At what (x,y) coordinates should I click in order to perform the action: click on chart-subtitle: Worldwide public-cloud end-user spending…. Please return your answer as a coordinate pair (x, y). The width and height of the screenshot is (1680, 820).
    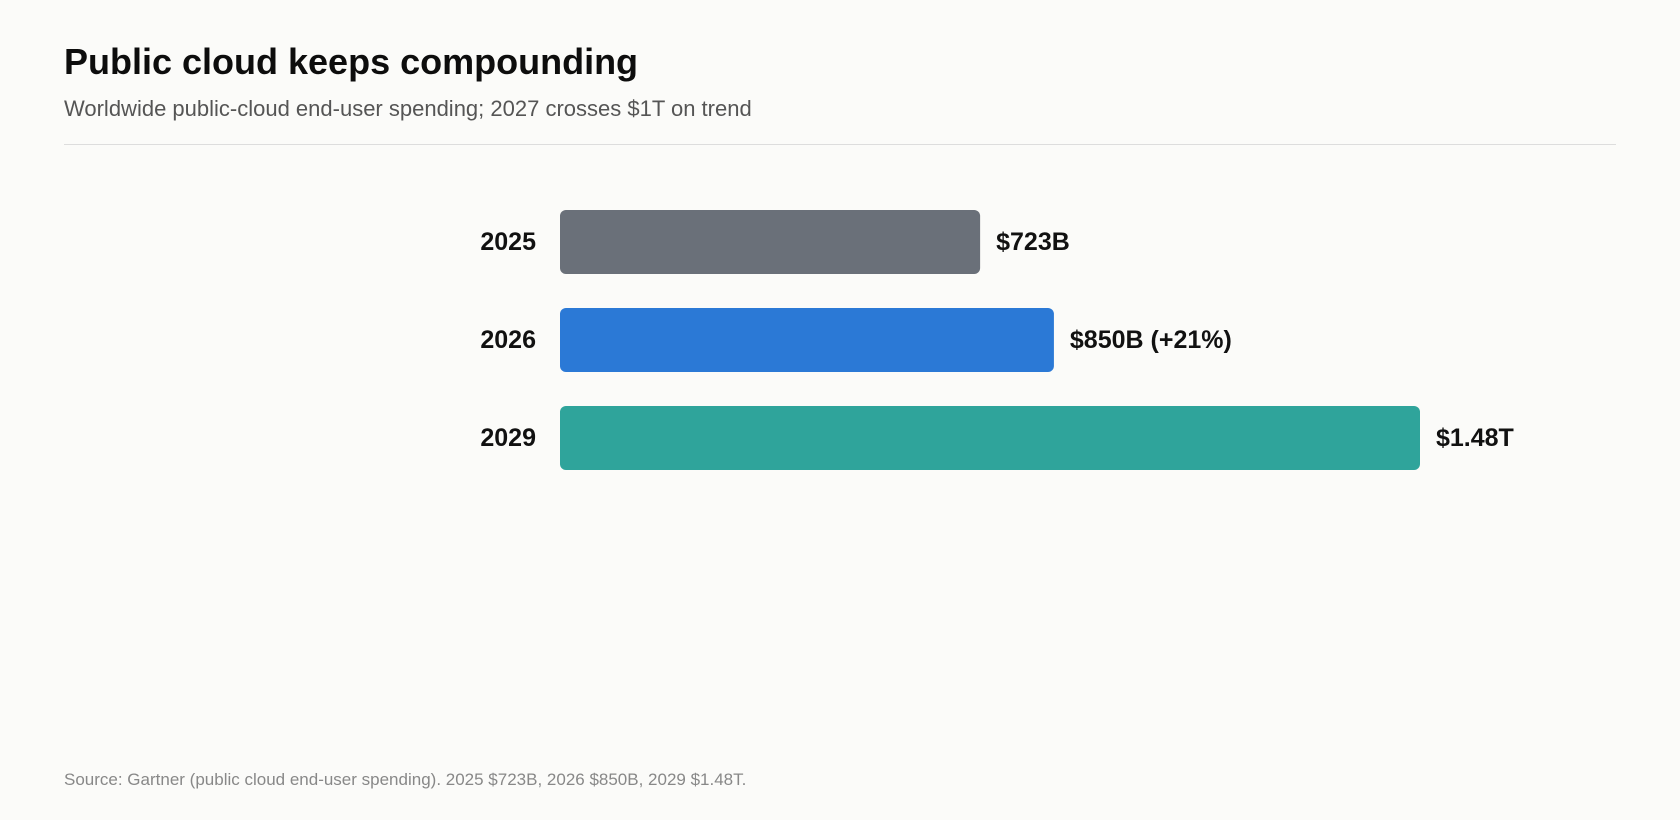
    Looking at the image, I should click on (408, 108).